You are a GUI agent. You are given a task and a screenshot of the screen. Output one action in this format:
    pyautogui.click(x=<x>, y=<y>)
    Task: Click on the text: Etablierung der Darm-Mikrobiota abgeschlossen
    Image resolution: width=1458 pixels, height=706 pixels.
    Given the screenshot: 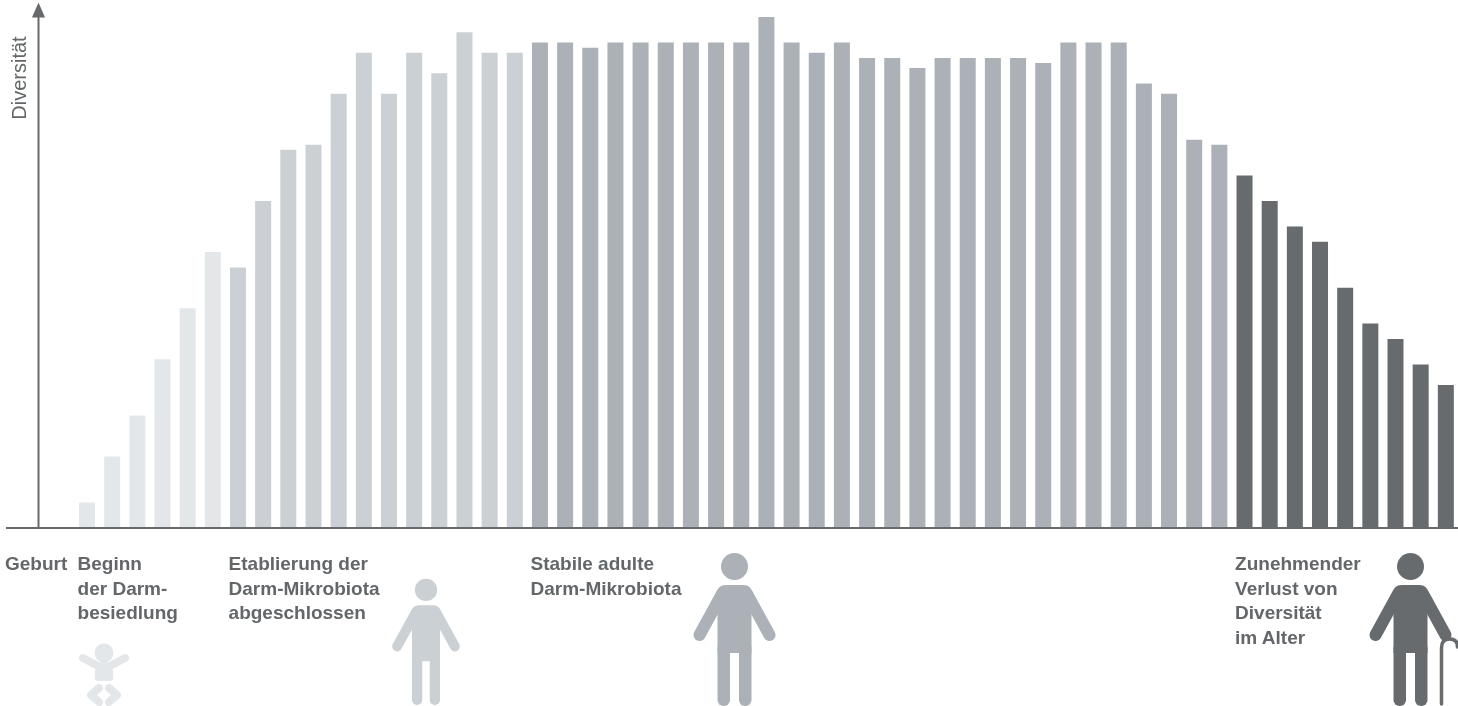 What is the action you would take?
    pyautogui.click(x=304, y=588)
    